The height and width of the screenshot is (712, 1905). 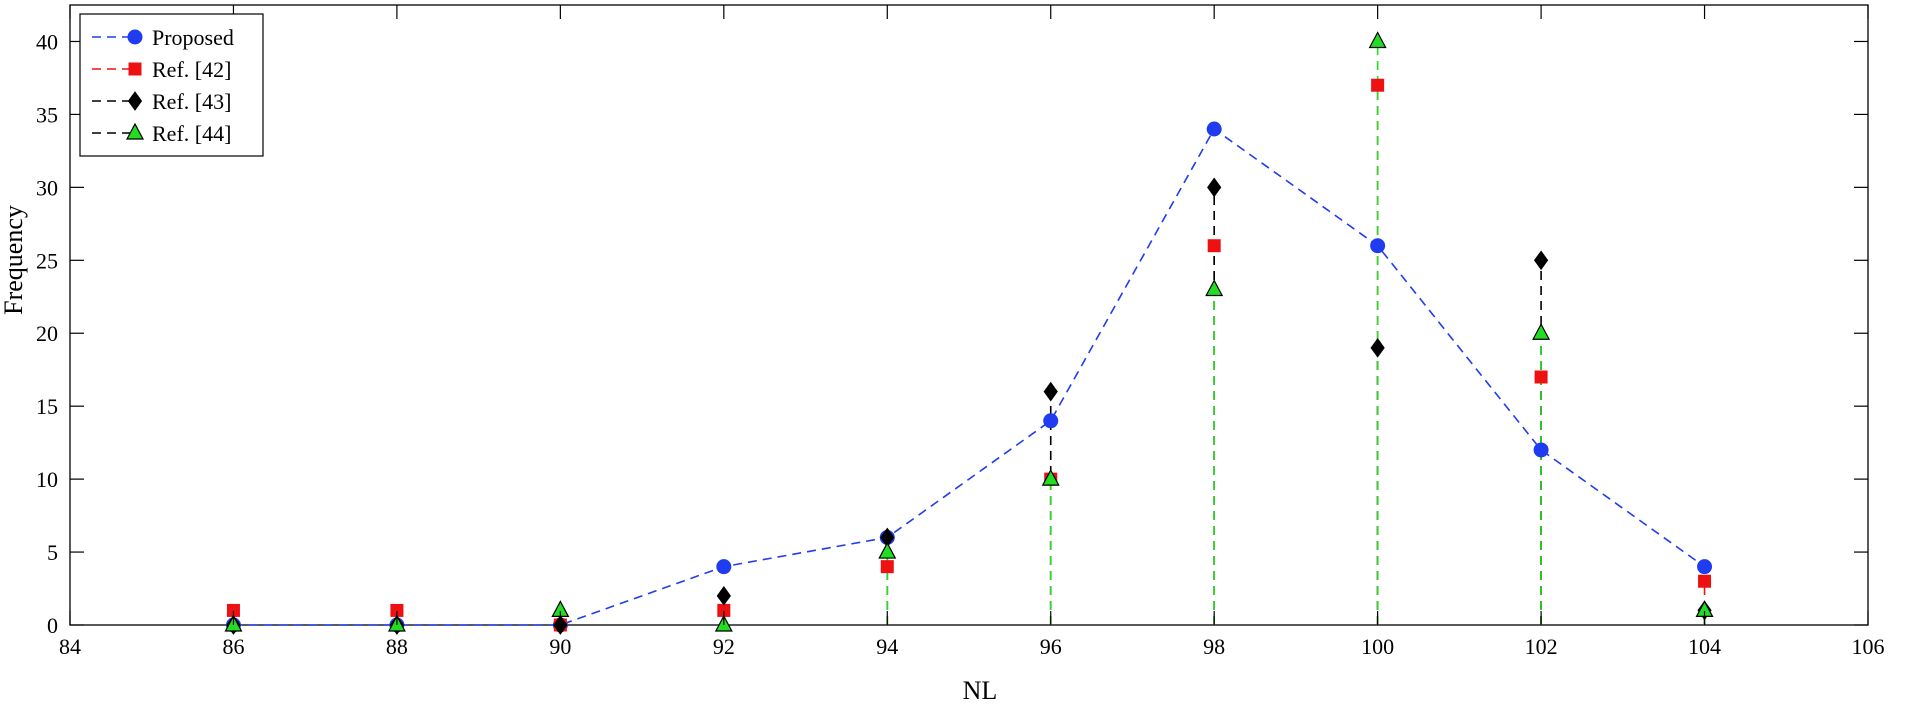 I want to click on x-tick-label: 88, so click(x=397, y=646).